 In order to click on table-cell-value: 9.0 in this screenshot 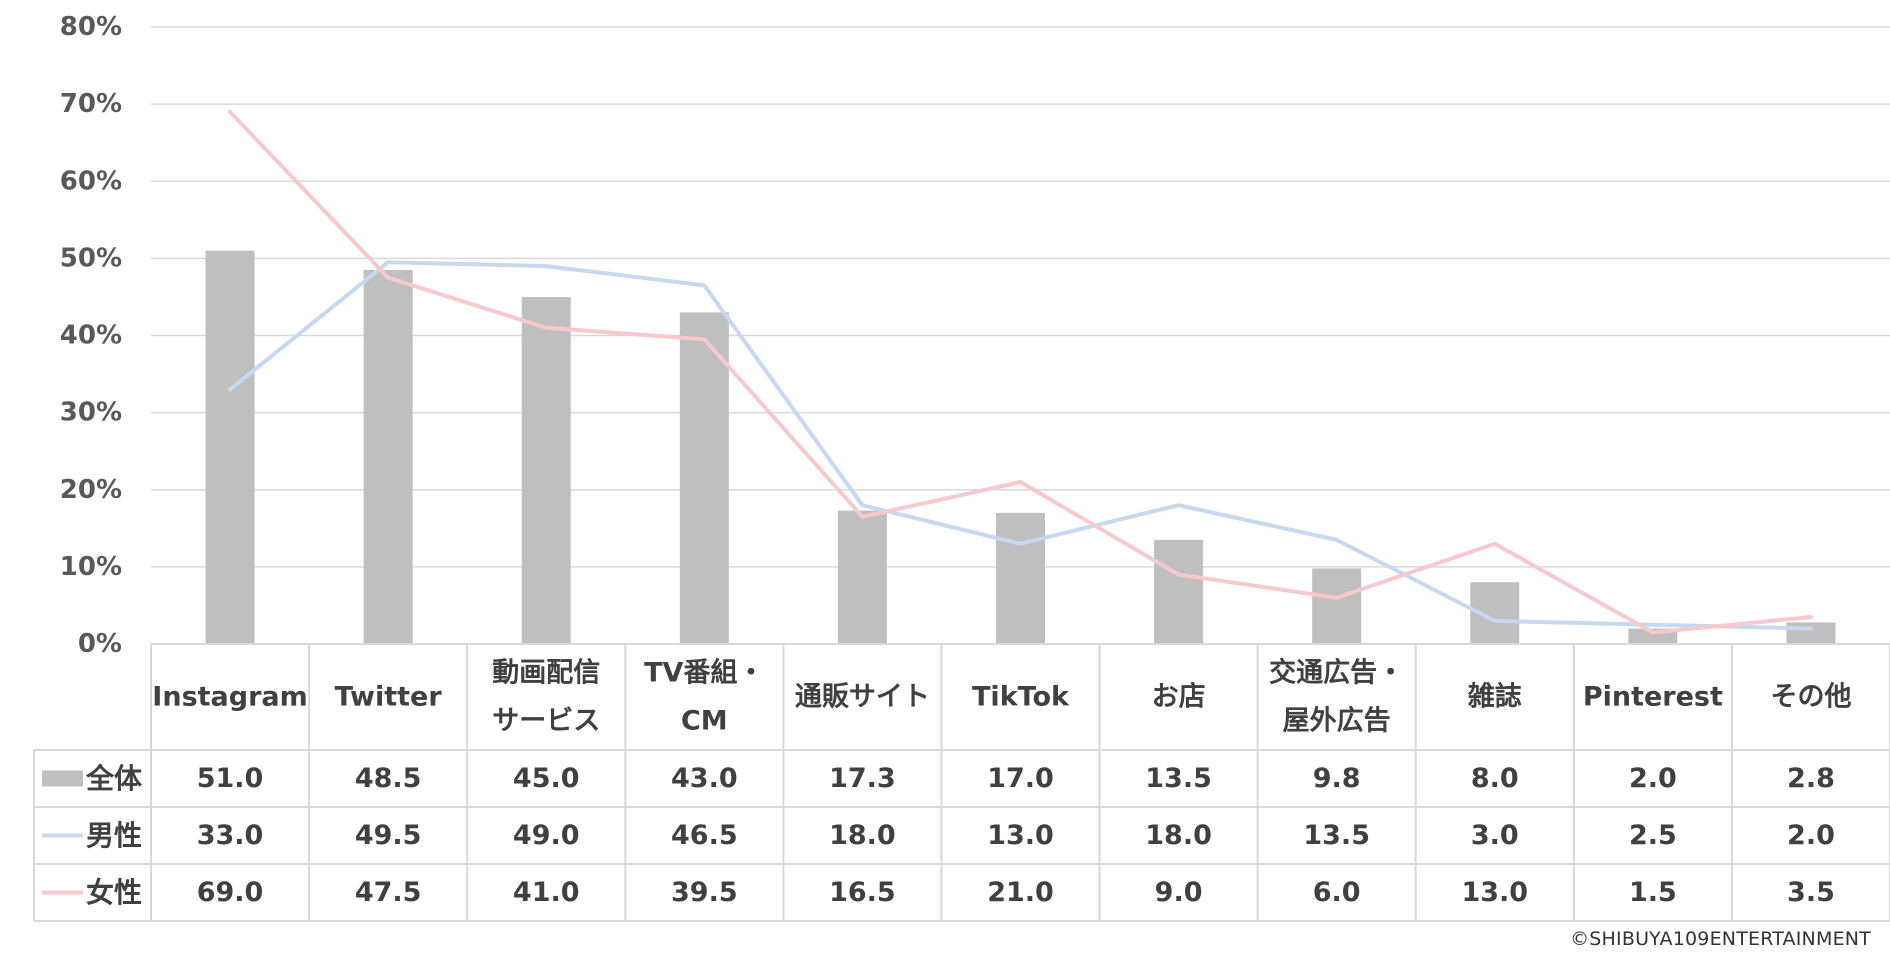, I will do `click(1179, 892)`.